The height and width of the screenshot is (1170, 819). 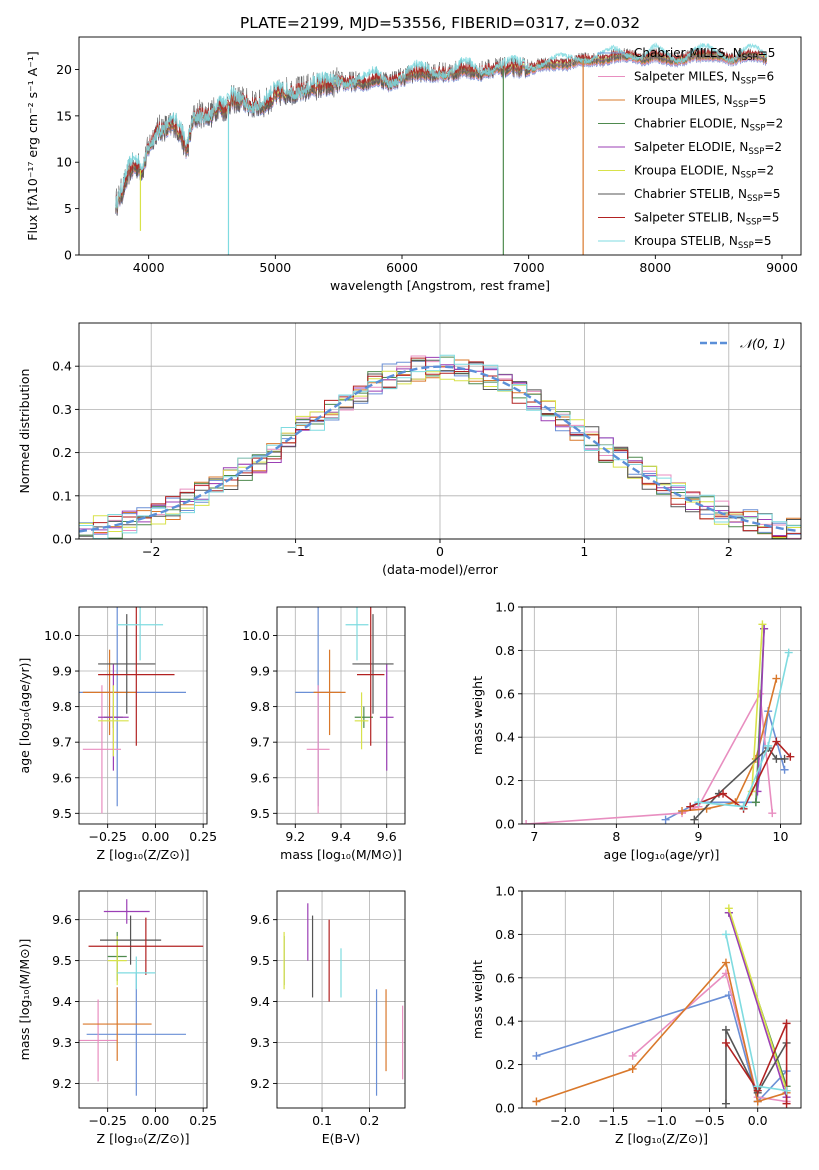 I want to click on x-tick-label: 1, so click(x=584, y=551).